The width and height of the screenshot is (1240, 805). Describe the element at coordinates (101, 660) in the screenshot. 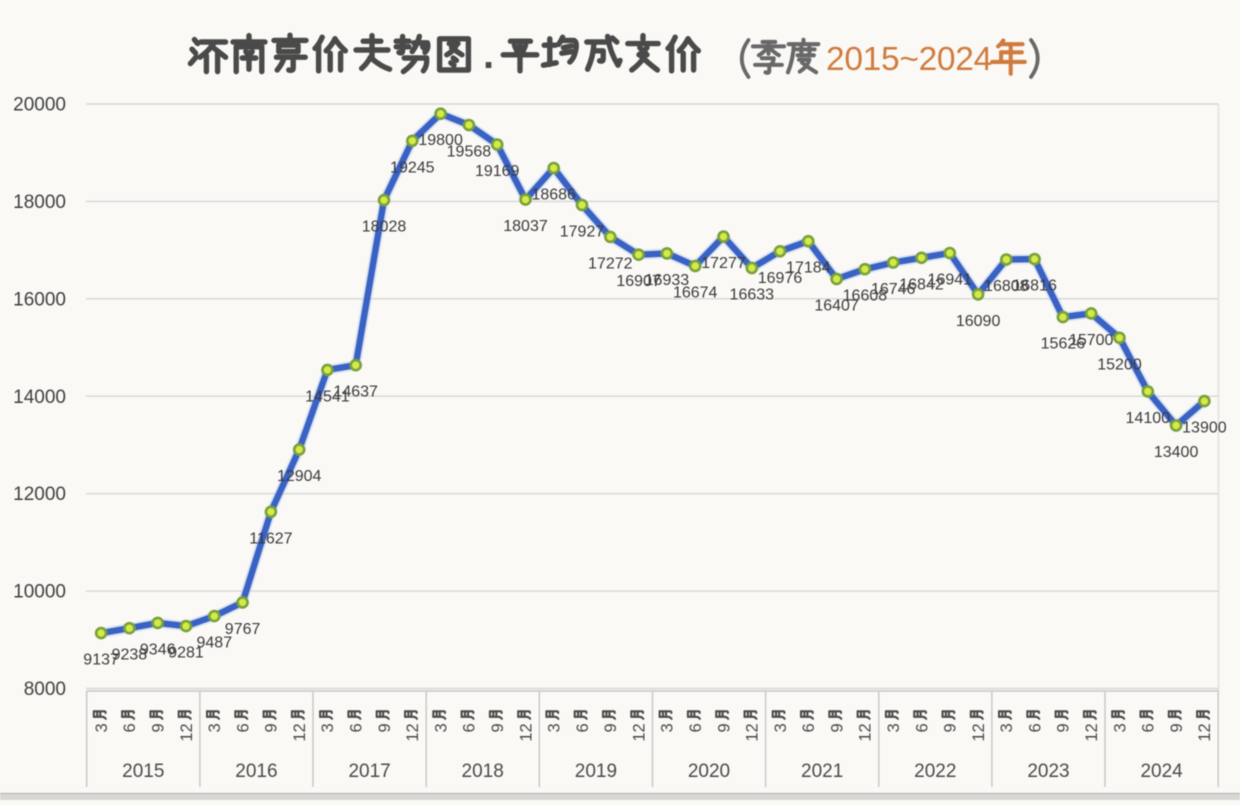

I see `svg-text: 9137` at that location.